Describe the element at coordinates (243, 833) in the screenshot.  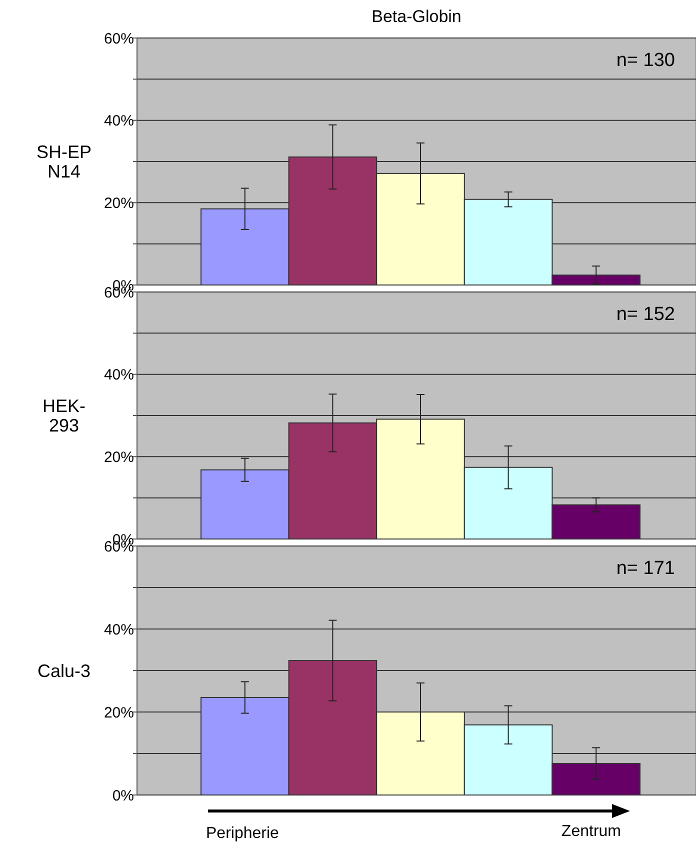
I see `text: Peripherie` at that location.